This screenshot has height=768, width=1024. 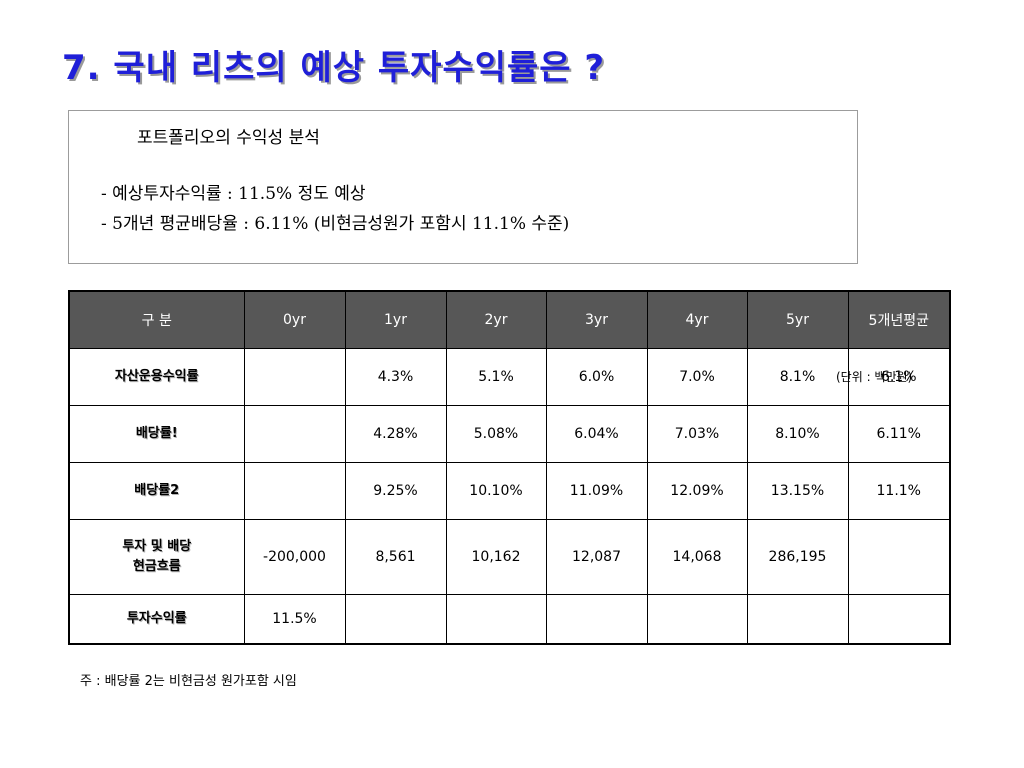 What do you see at coordinates (395, 433) in the screenshot?
I see `table-cell: 4.28%` at bounding box center [395, 433].